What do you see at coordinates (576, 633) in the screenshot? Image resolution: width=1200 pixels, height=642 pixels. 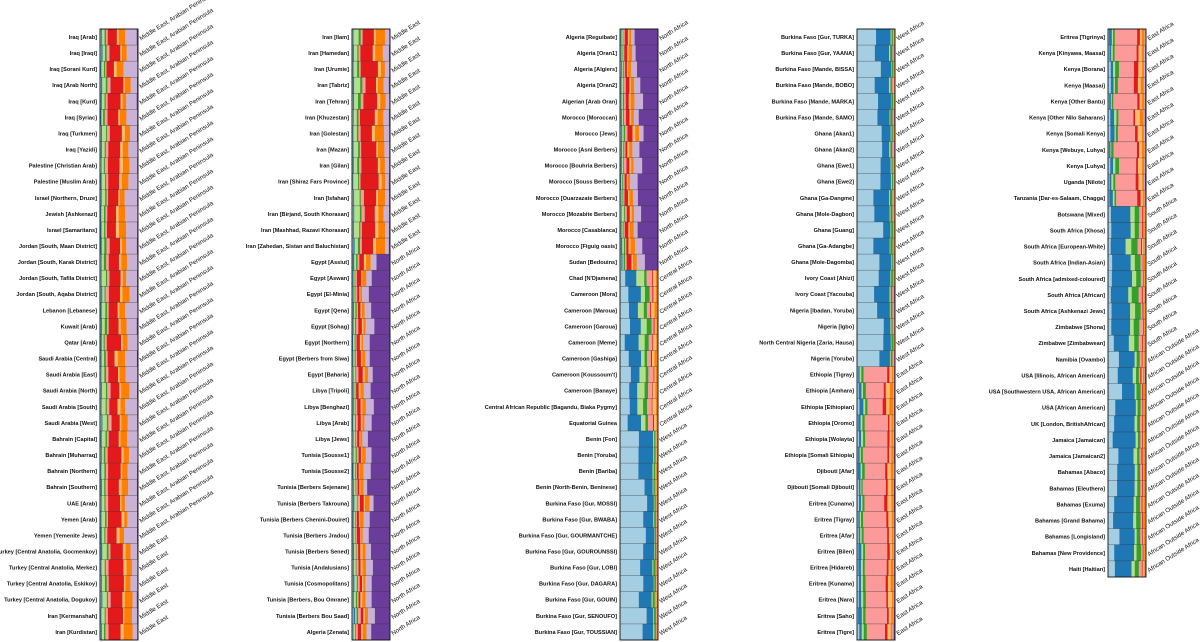 I see `population-label: Burkina Faso [Gur, TOUSSIAN]` at bounding box center [576, 633].